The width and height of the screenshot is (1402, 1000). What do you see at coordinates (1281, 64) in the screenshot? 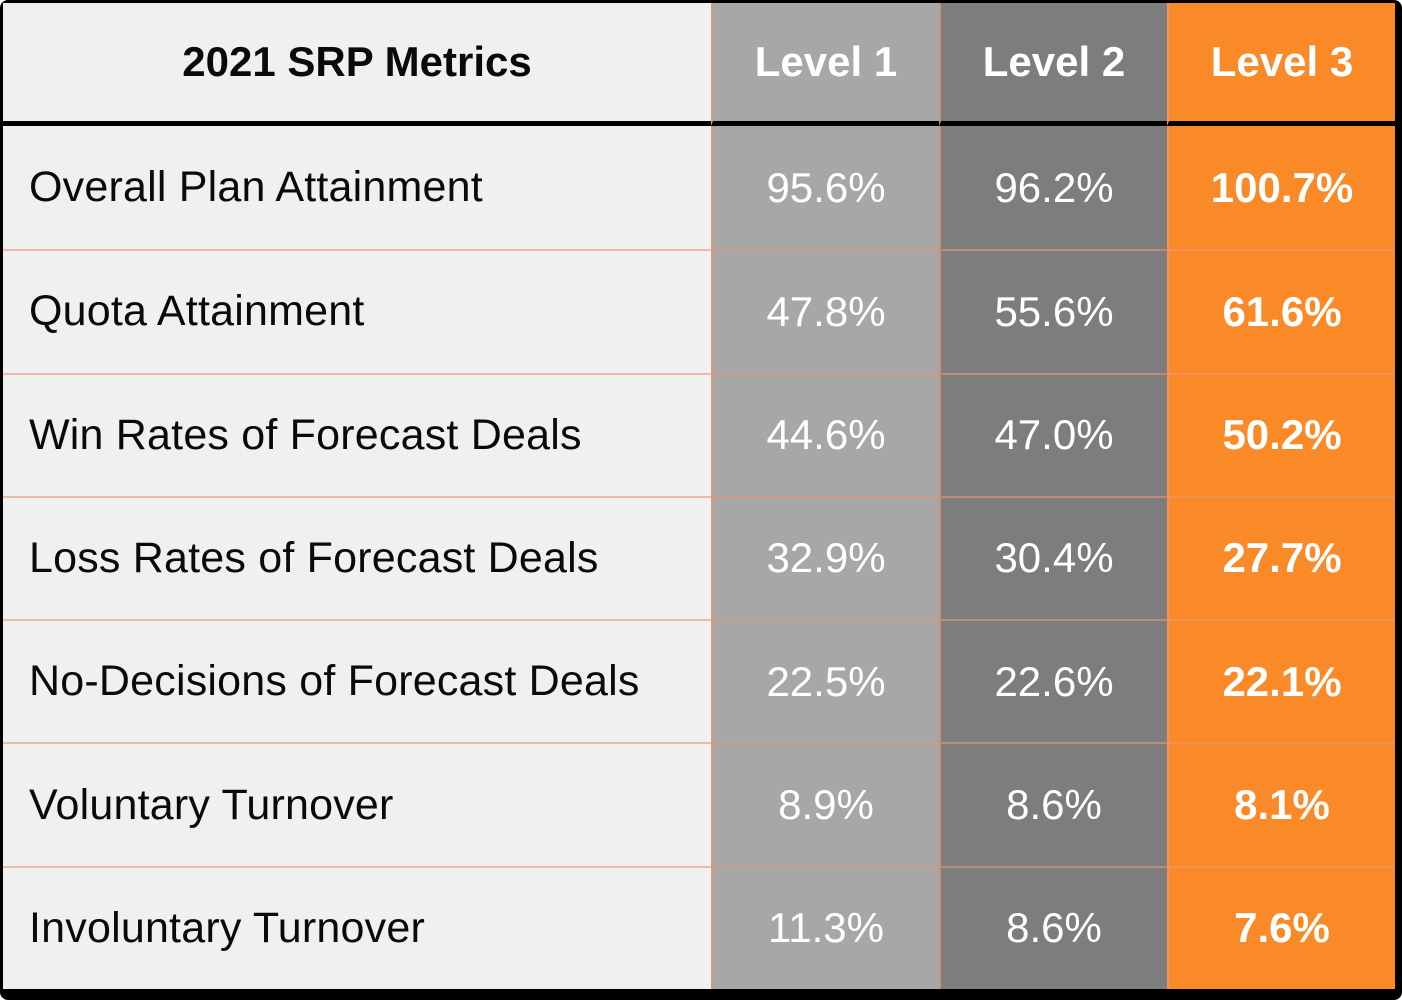
I see `column-header-level-3: Level 3` at bounding box center [1281, 64].